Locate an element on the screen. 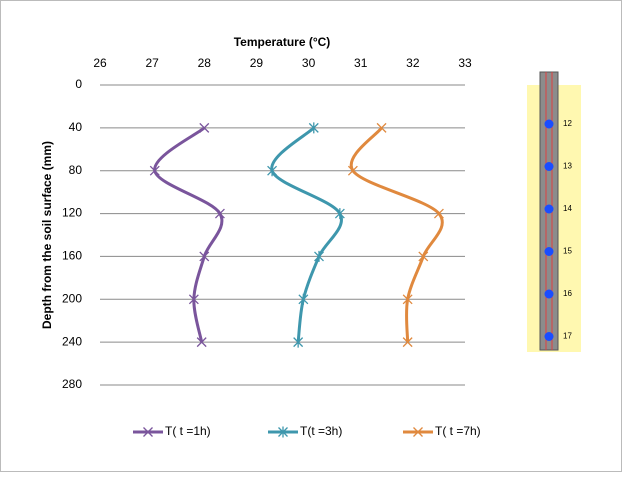 The image size is (623, 478). sensor-label: 16 is located at coordinates (567, 293).